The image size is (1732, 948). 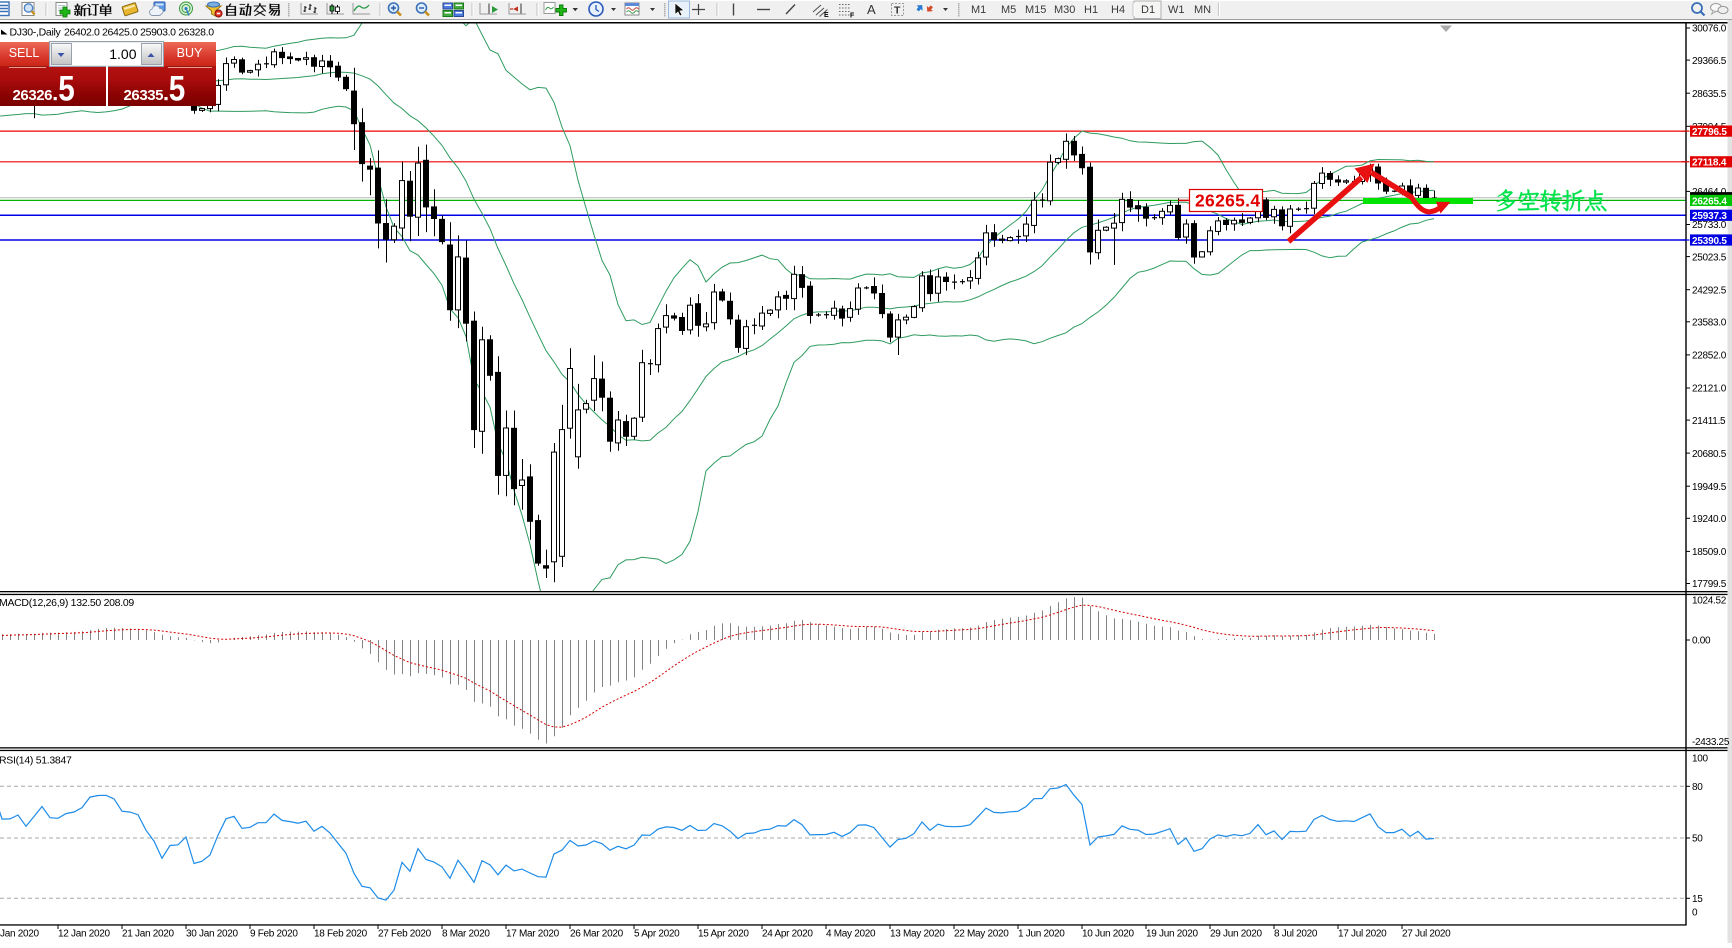 I want to click on svg-text: 21 Jan 2020, so click(x=148, y=934).